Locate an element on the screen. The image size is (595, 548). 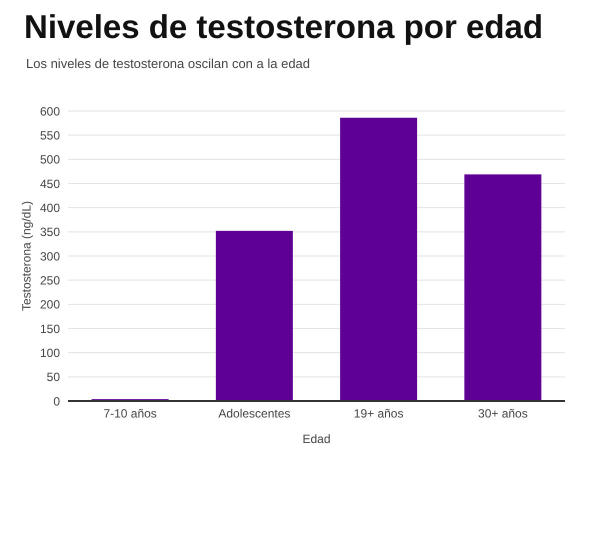
y-tick-label: 150 is located at coordinates (50, 329).